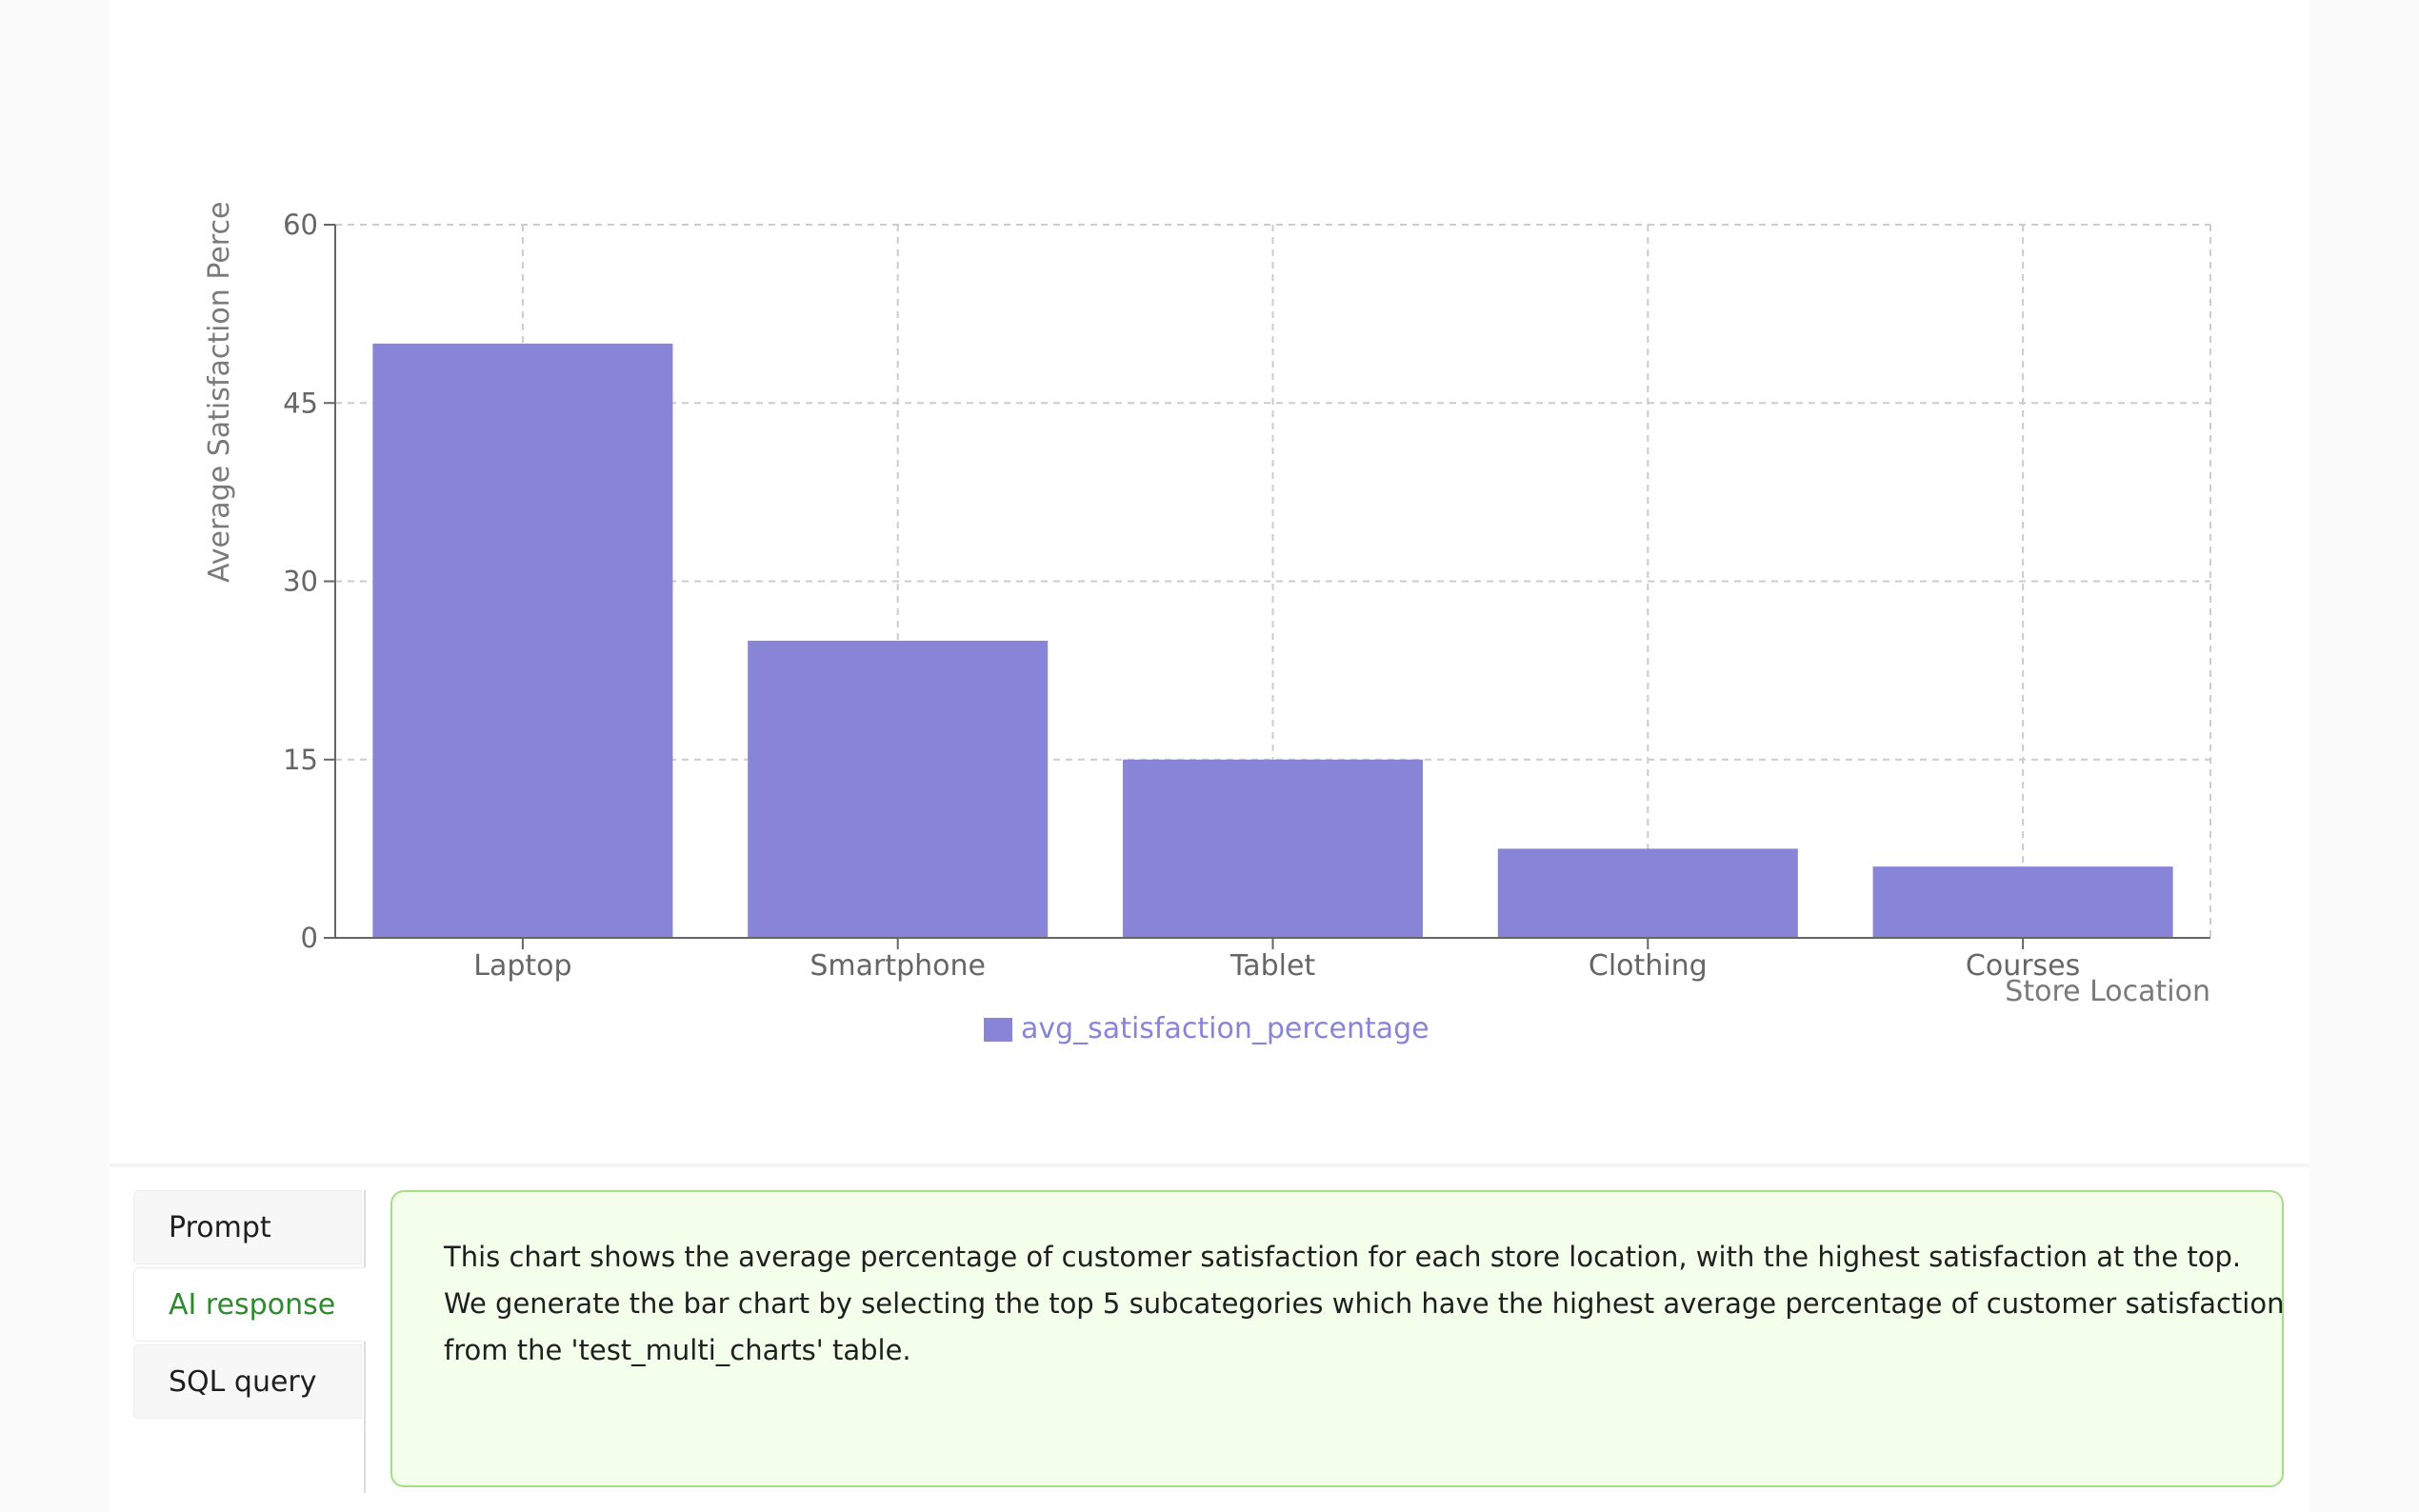 This screenshot has height=1512, width=2419. Describe the element at coordinates (677, 1350) in the screenshot. I see `response-line: from the 'test_multi_charts' table.` at that location.